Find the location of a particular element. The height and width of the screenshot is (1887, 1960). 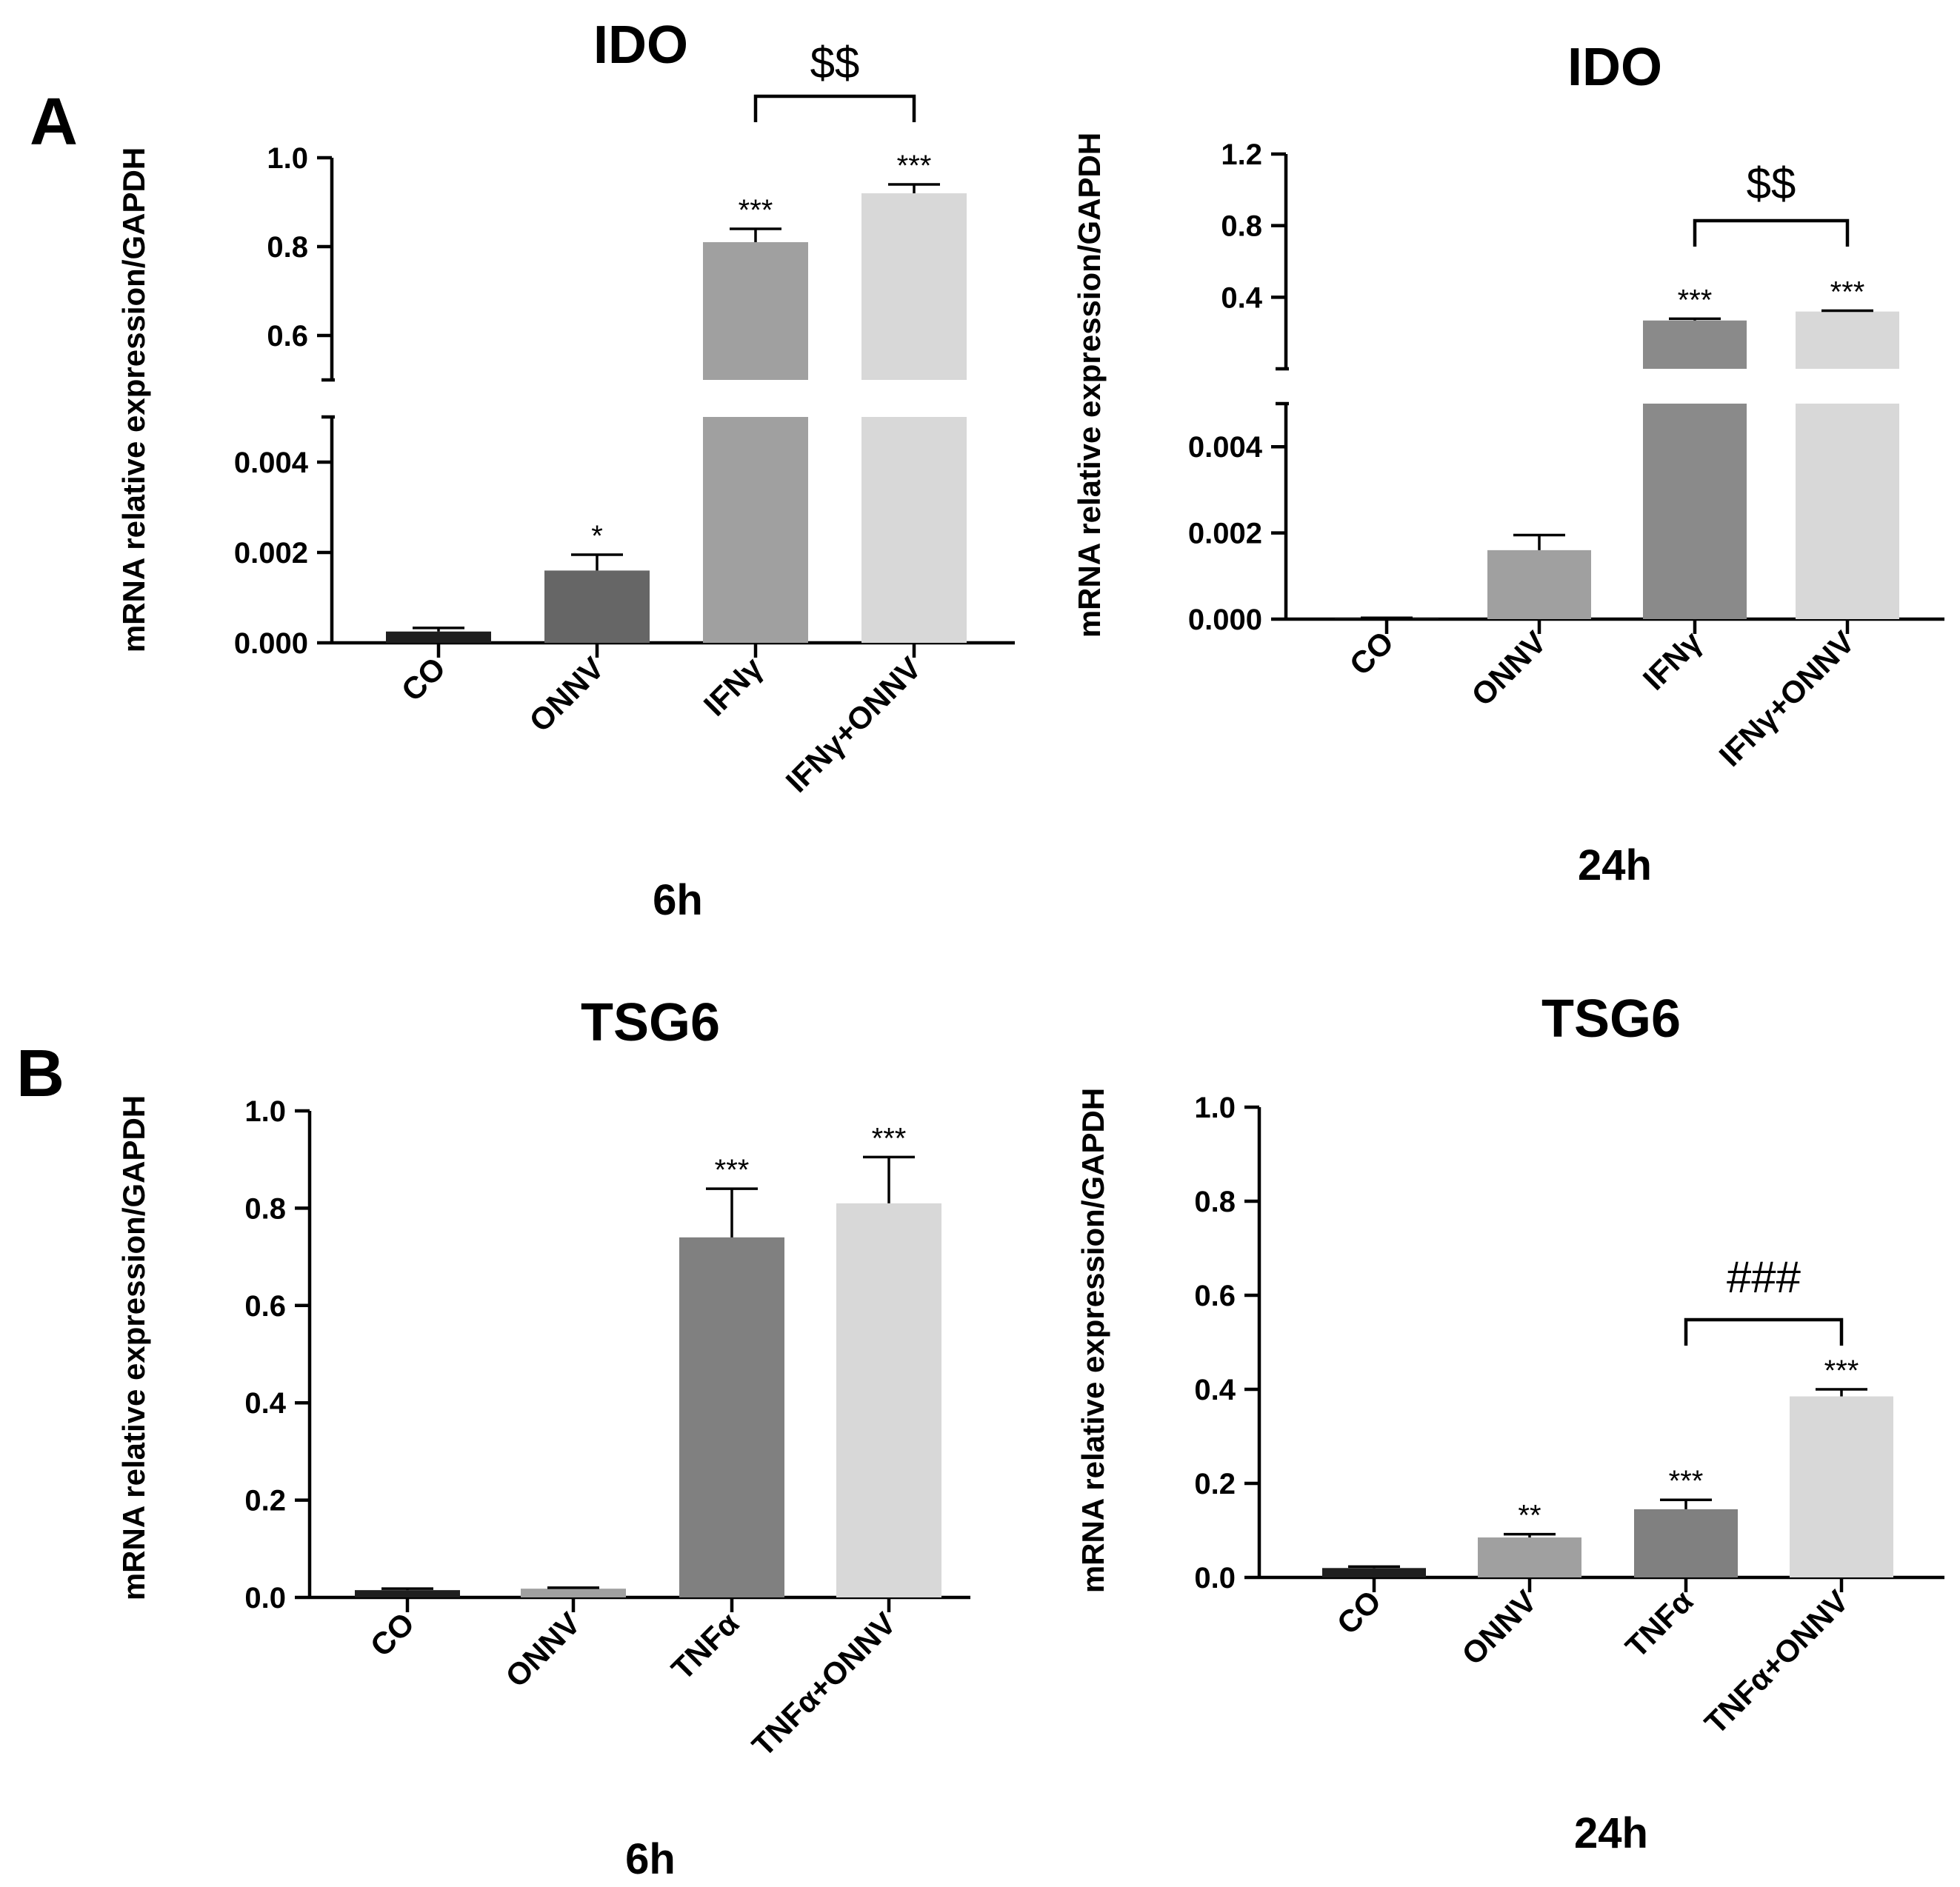

significance-mark: ** is located at coordinates (1530, 1516).